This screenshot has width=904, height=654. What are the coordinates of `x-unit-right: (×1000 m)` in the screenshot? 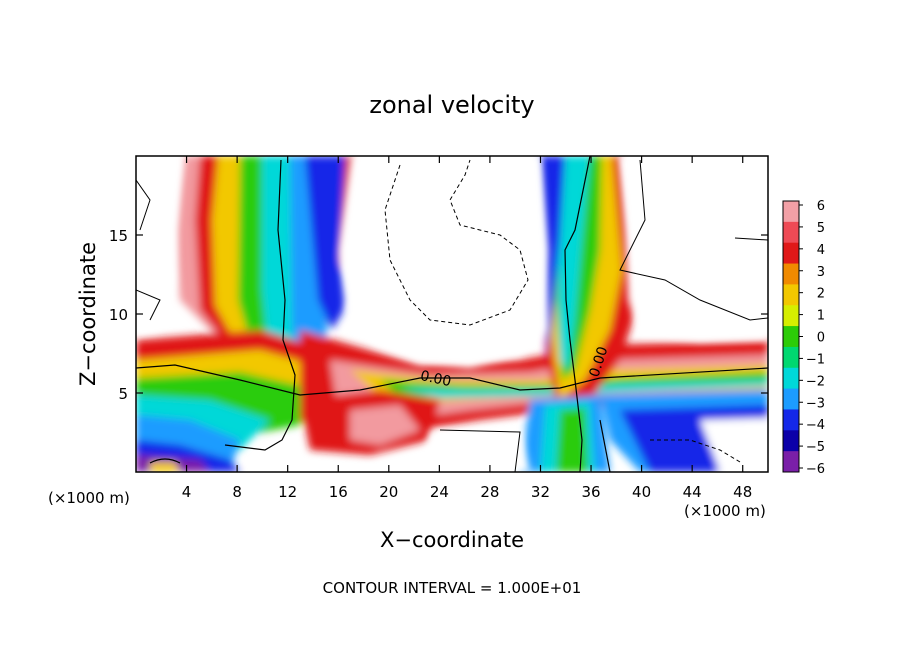 It's located at (725, 511).